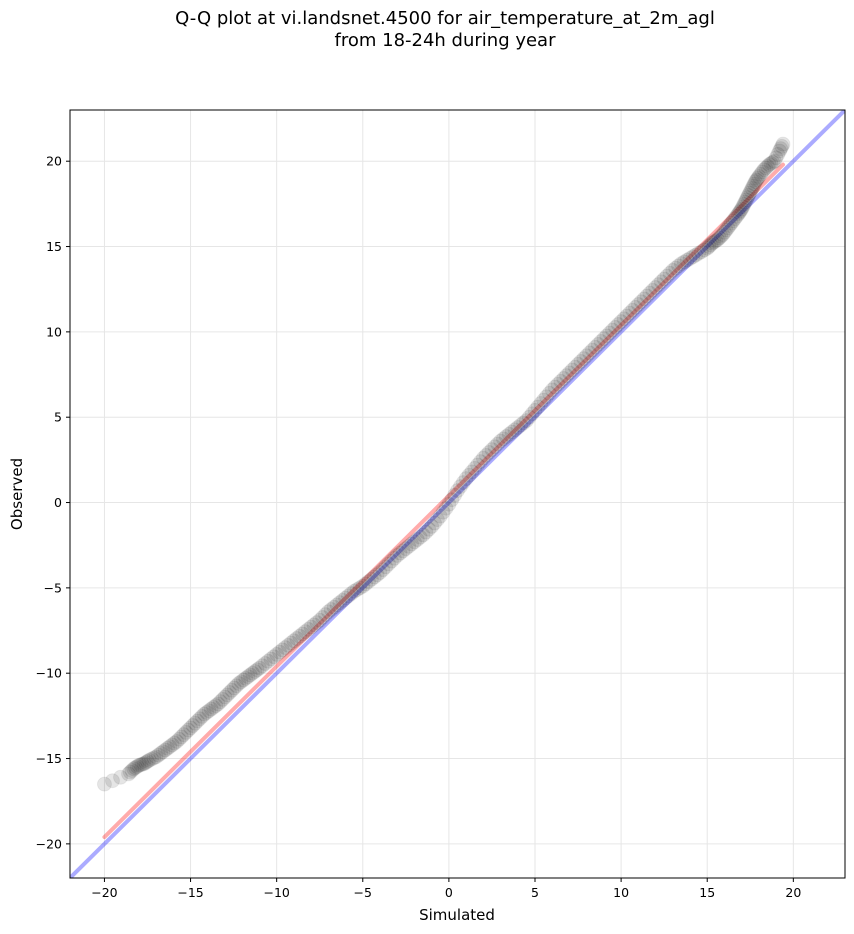 This screenshot has height=934, width=854. I want to click on y-tick-label: 0, so click(58, 502).